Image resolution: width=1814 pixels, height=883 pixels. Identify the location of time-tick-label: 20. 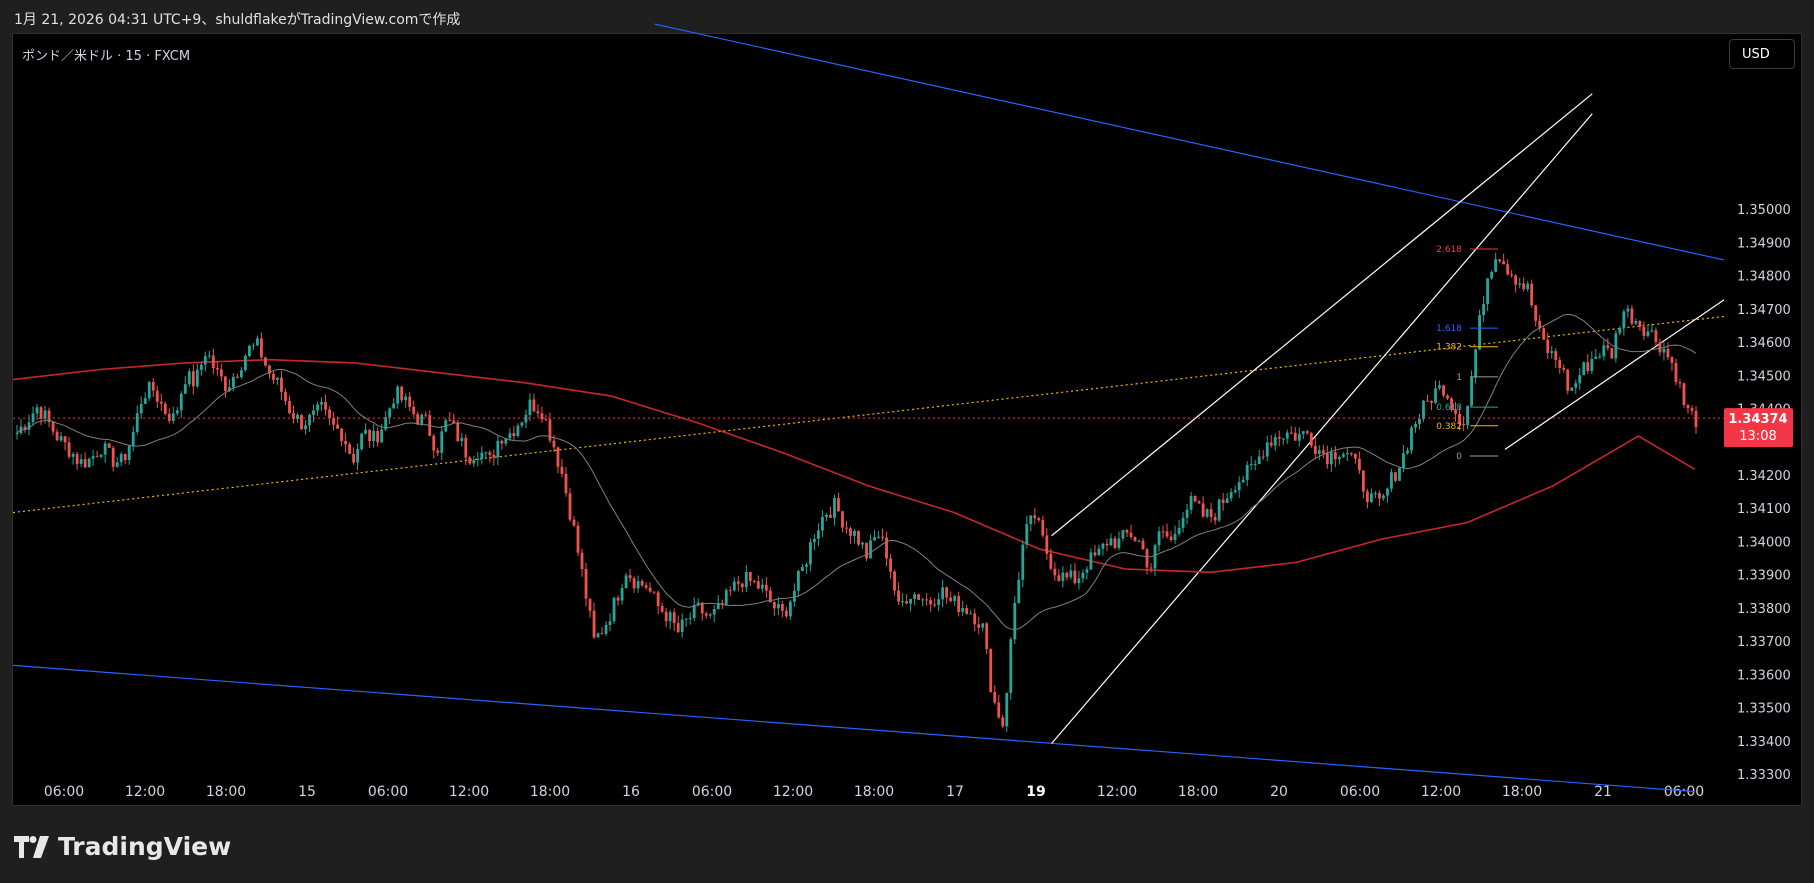
(1279, 792).